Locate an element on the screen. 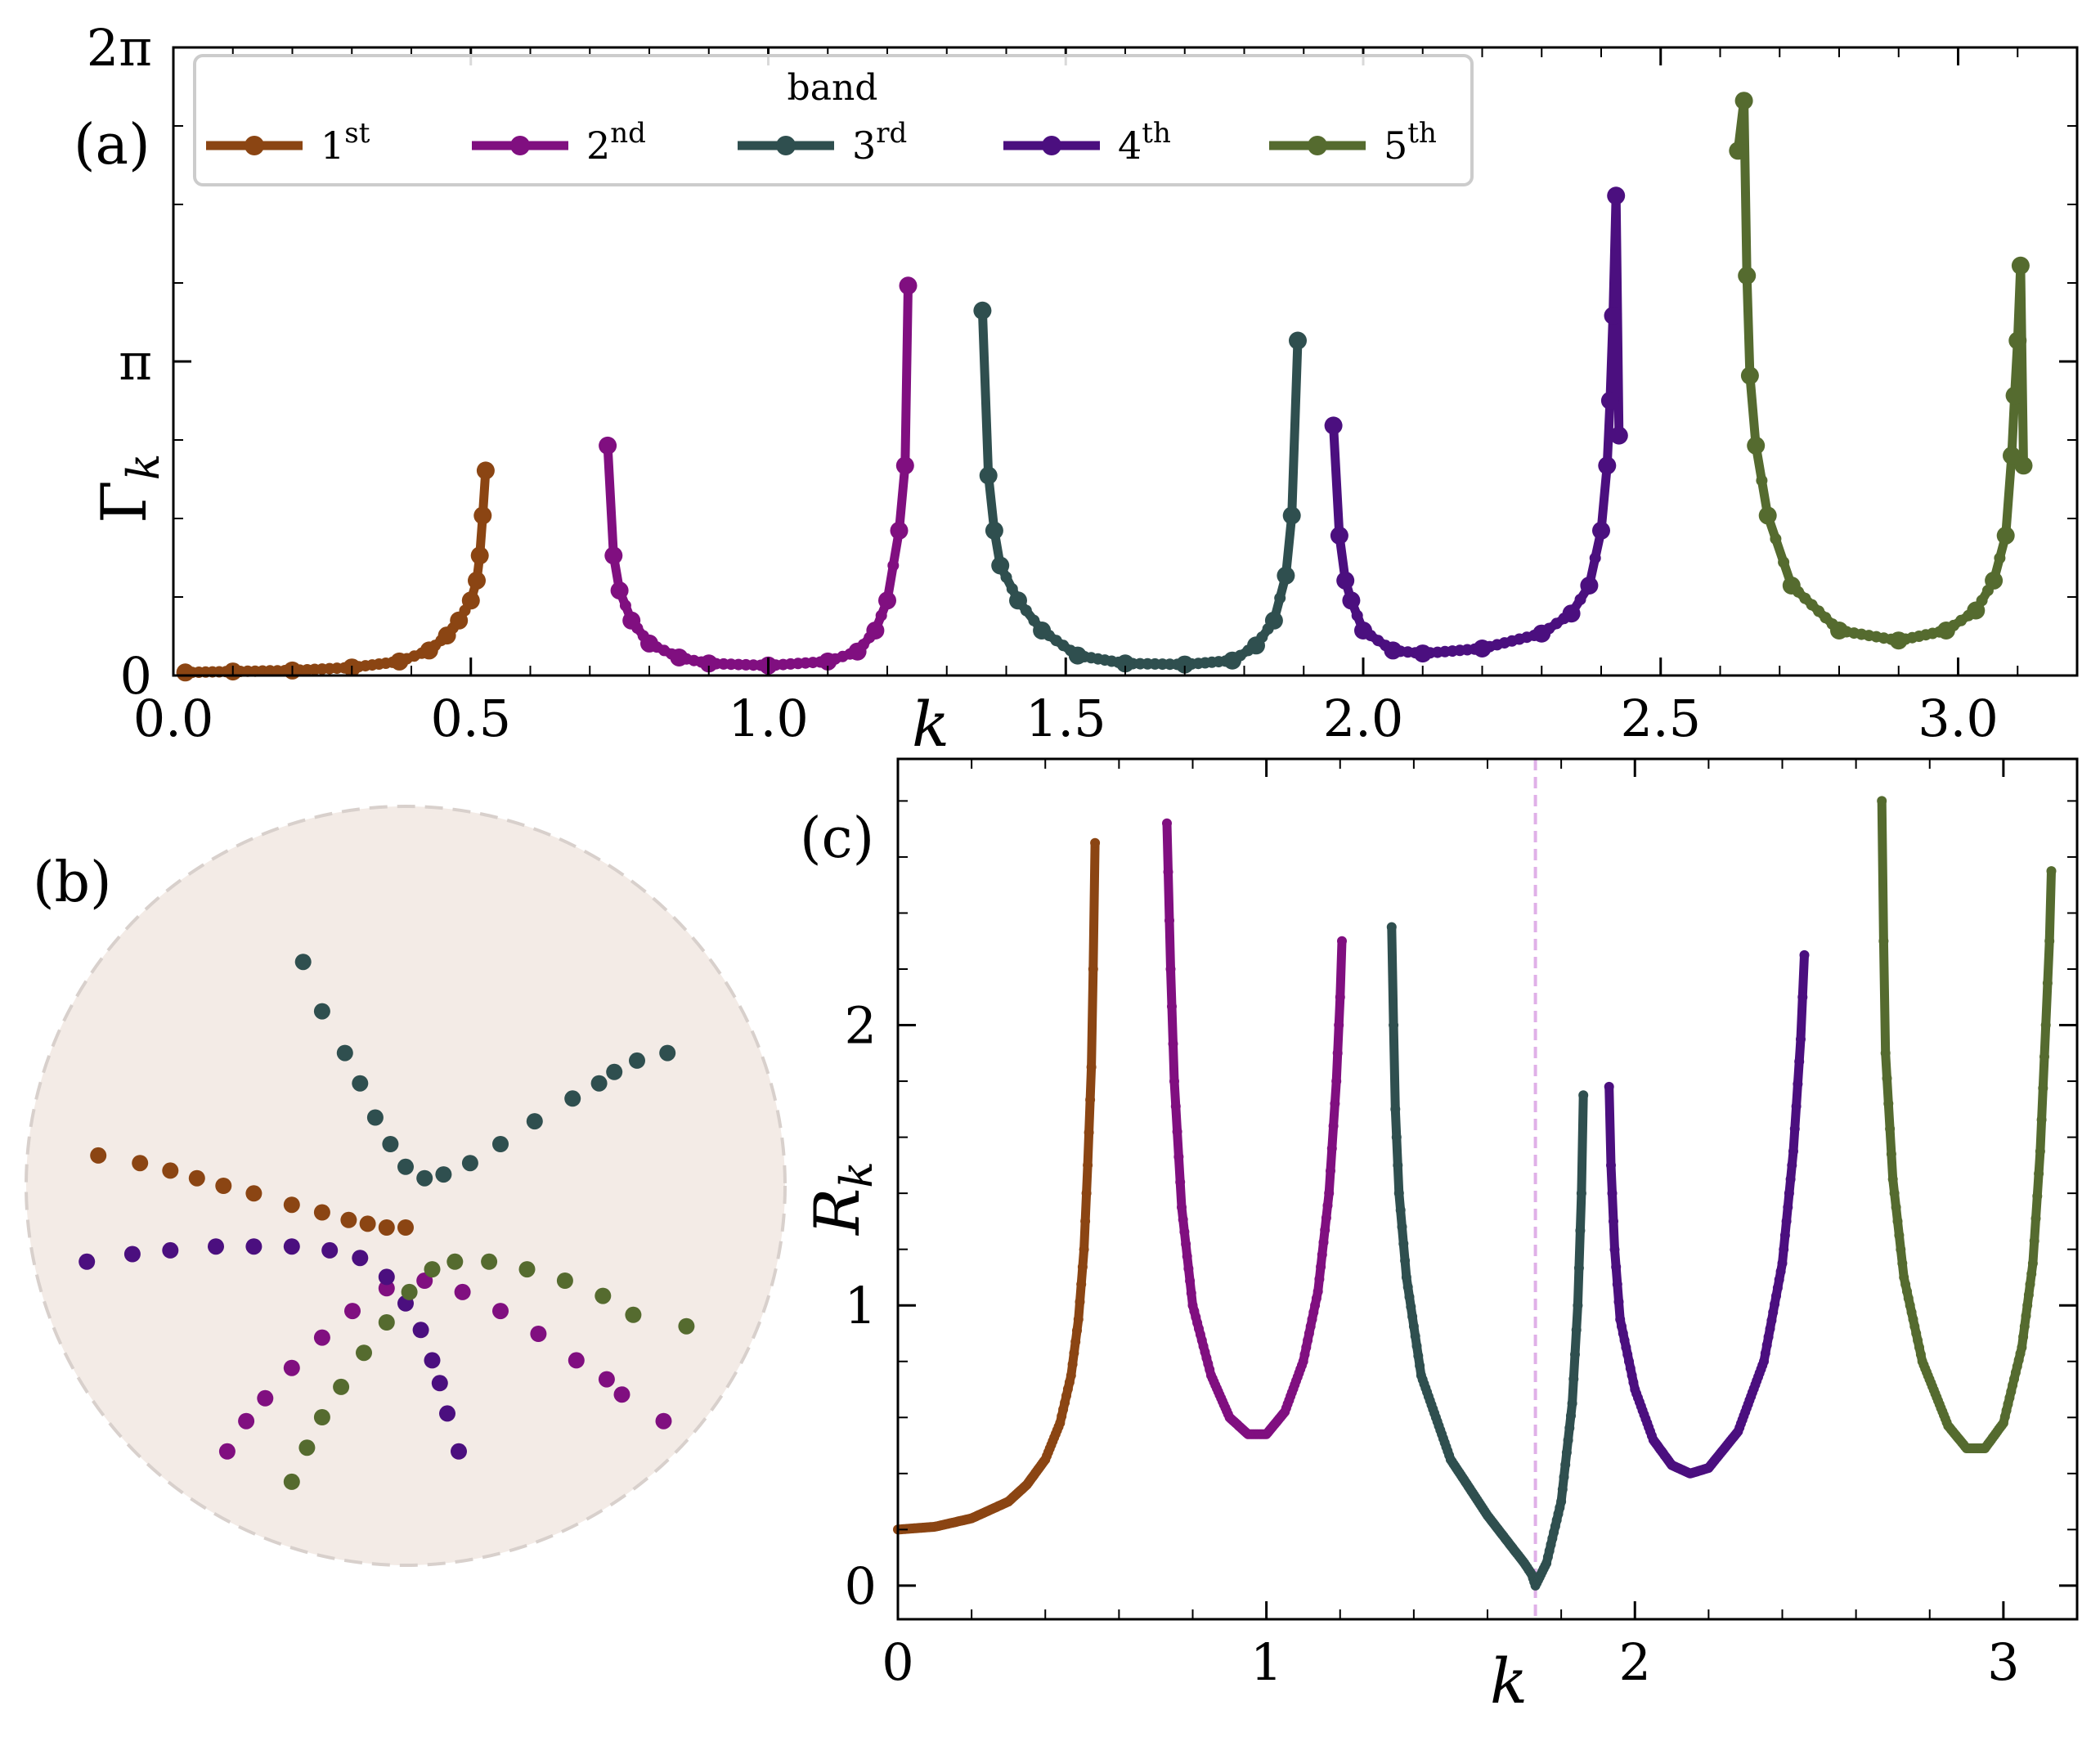  y-tick-label: 0 is located at coordinates (861, 1586).